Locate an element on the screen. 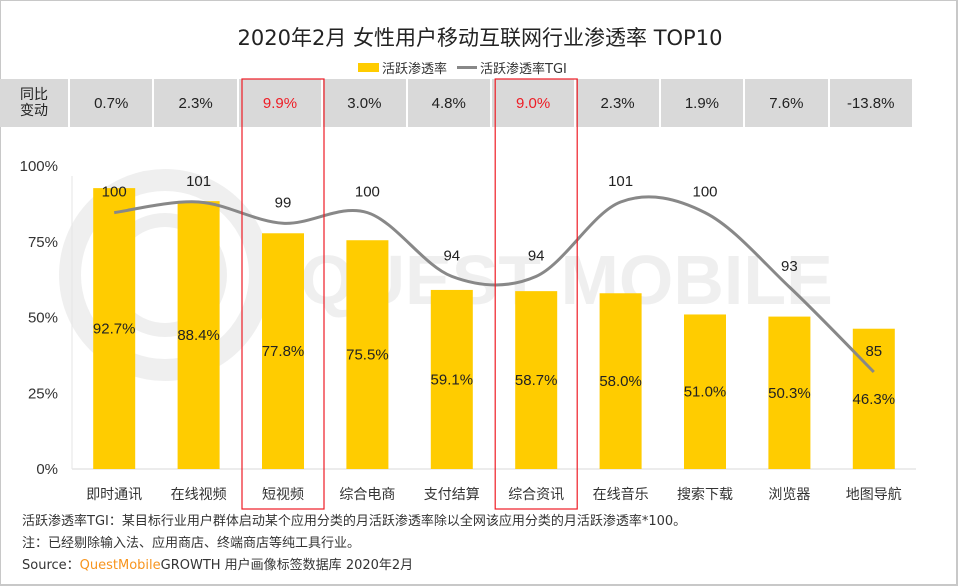  bar-value-label: 51.0% is located at coordinates (705, 392).